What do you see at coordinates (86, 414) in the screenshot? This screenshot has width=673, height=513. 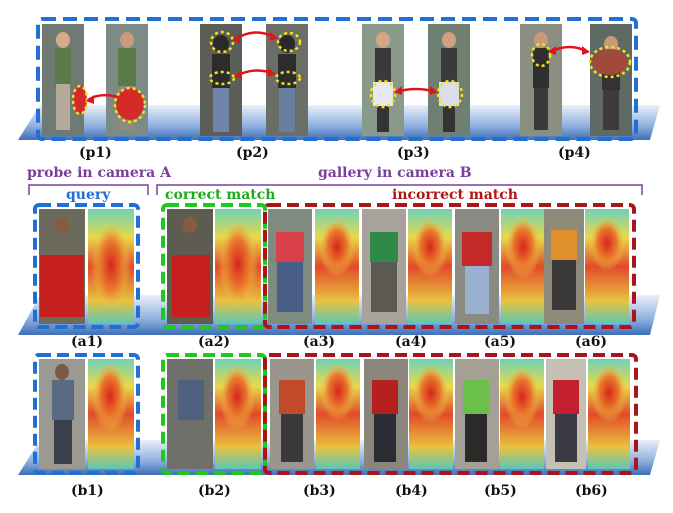 I see `query-box-b` at bounding box center [86, 414].